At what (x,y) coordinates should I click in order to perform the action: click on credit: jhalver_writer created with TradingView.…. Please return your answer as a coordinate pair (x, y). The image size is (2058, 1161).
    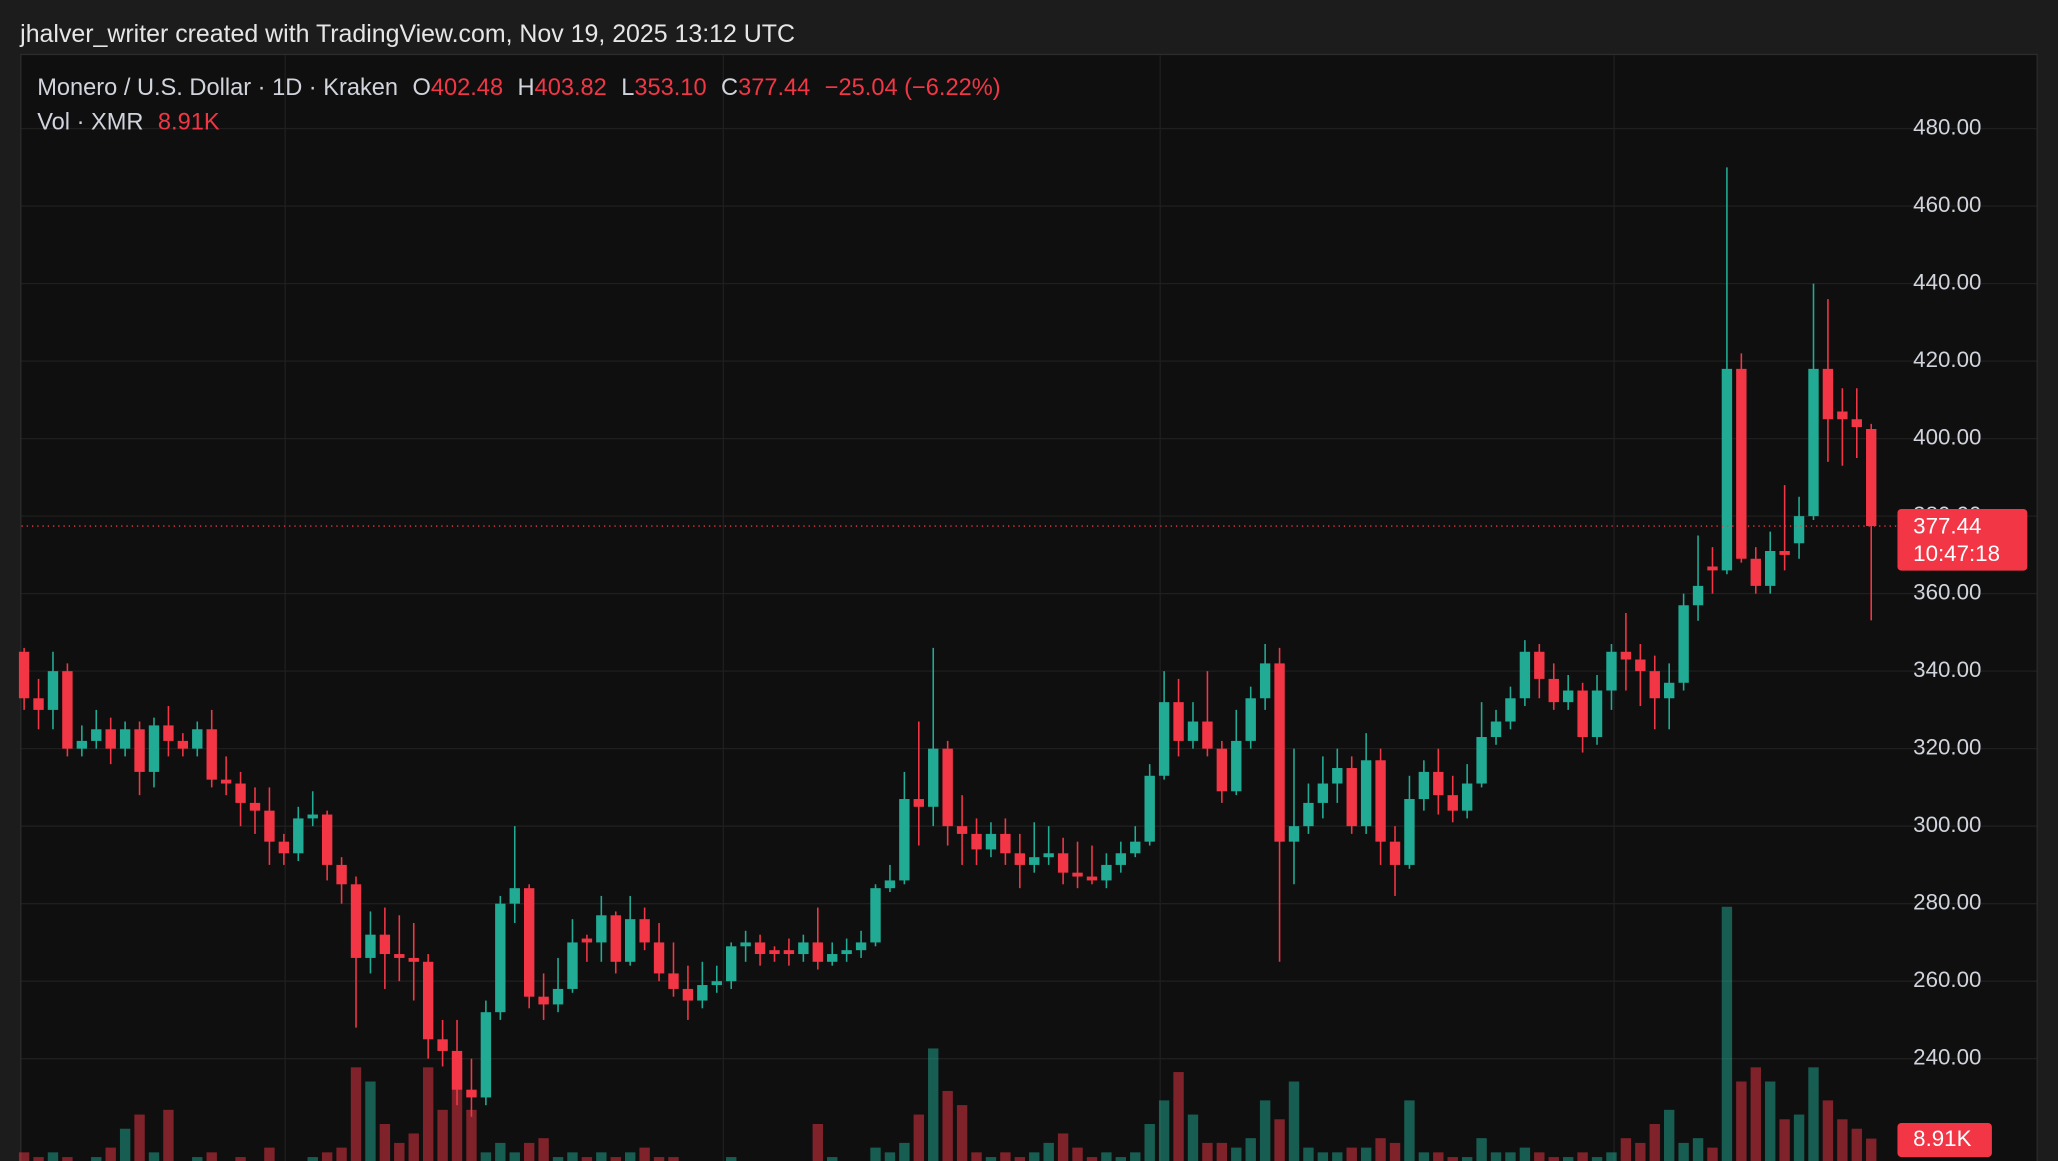
    Looking at the image, I should click on (407, 34).